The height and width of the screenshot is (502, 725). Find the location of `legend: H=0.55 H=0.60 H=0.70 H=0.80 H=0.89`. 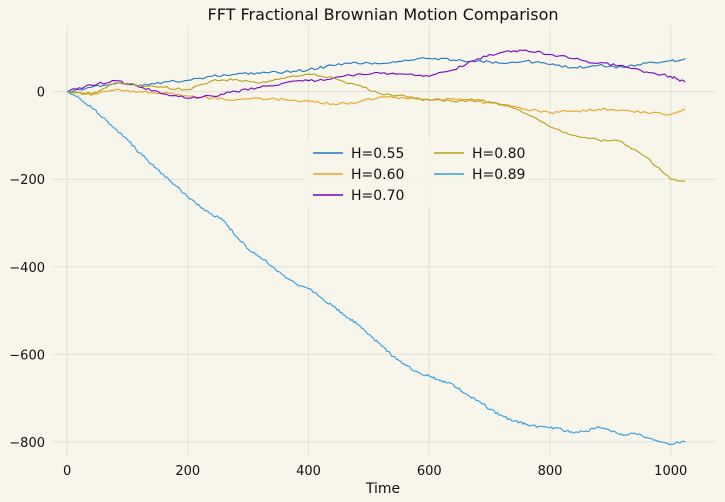

legend: H=0.55 H=0.60 H=0.70 H=0.80 H=0.89 is located at coordinates (417, 173).